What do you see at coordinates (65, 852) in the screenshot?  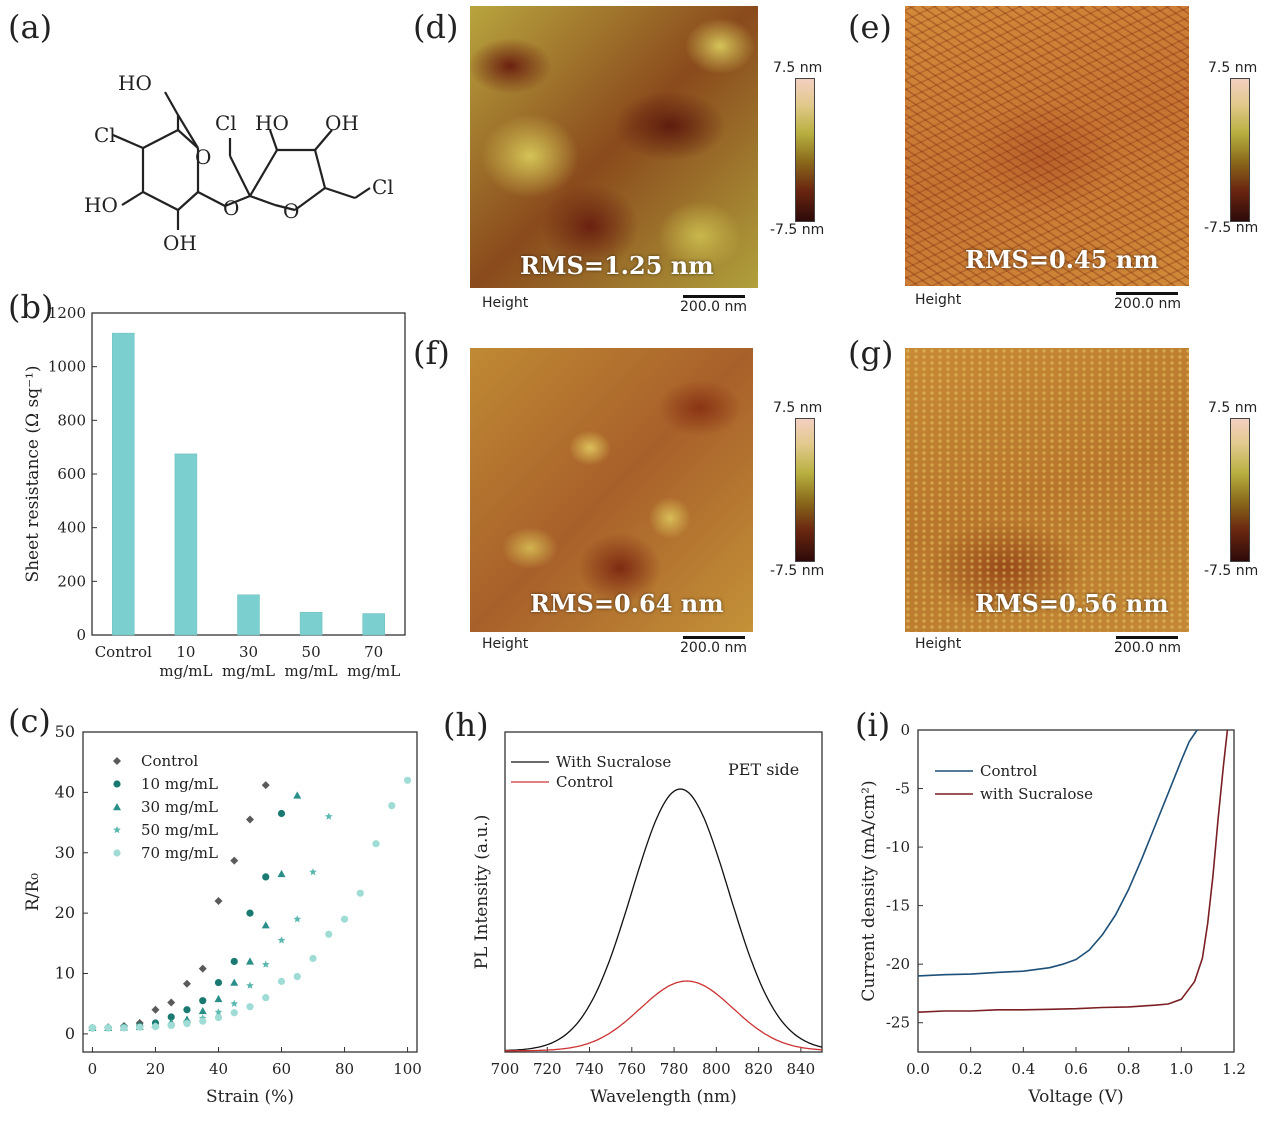 I see `chart-c-ytick-label-3: 30` at bounding box center [65, 852].